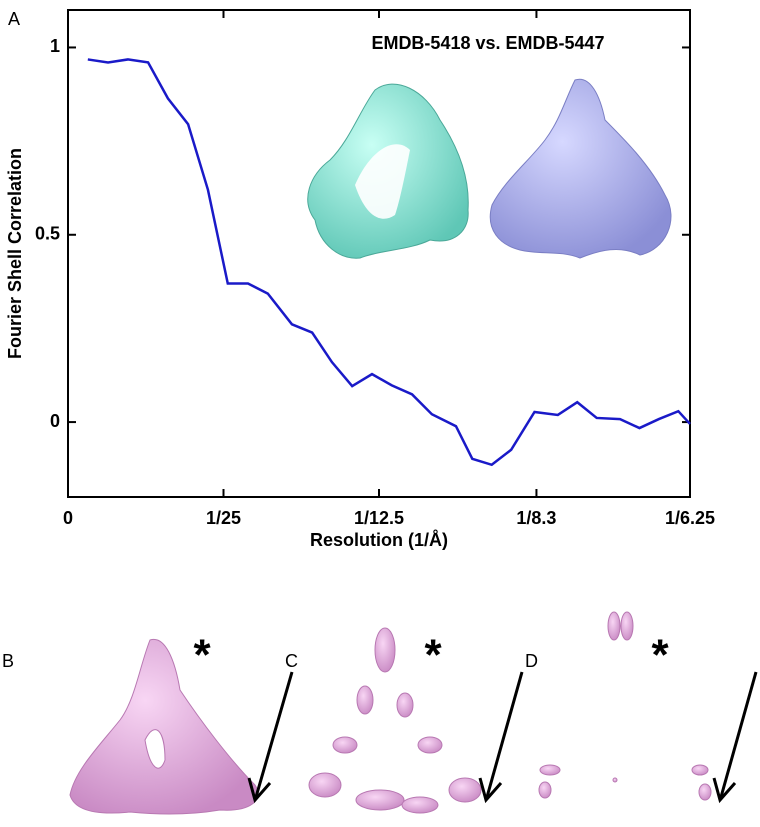  What do you see at coordinates (55, 46) in the screenshot?
I see `y-tick-label: 1` at bounding box center [55, 46].